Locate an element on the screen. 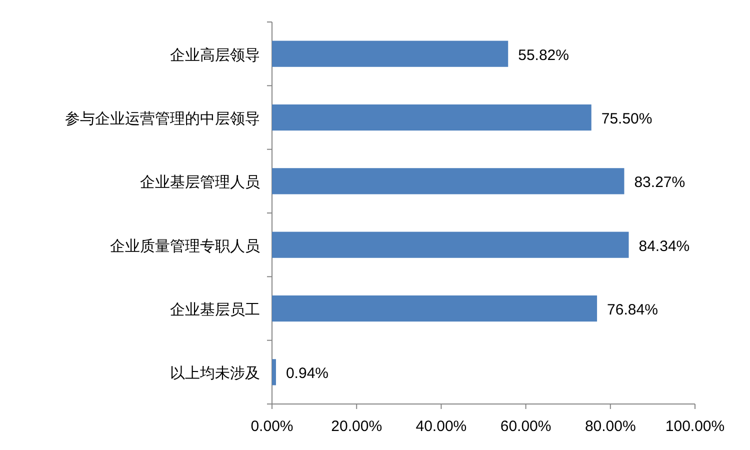  data-label: 55.82% is located at coordinates (543, 55).